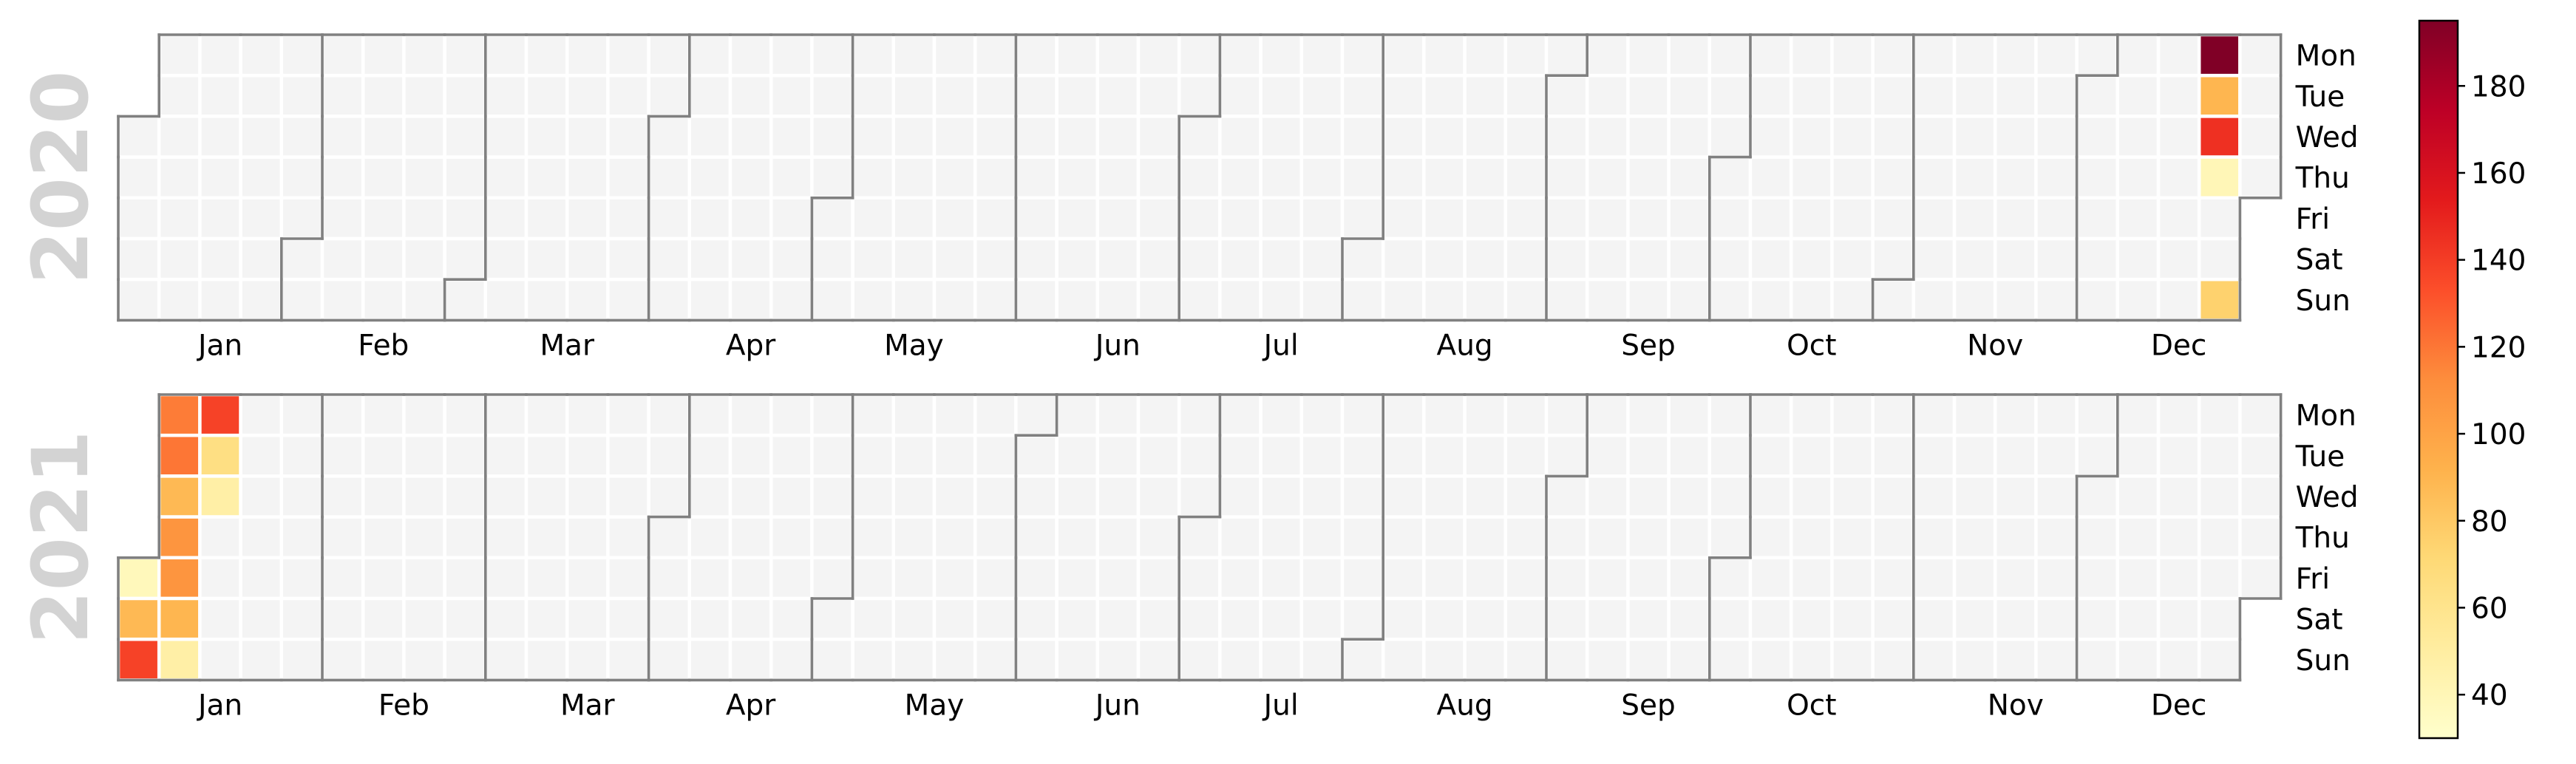 The image size is (2576, 764). I want to click on year-label-2021: 2021, so click(61, 537).